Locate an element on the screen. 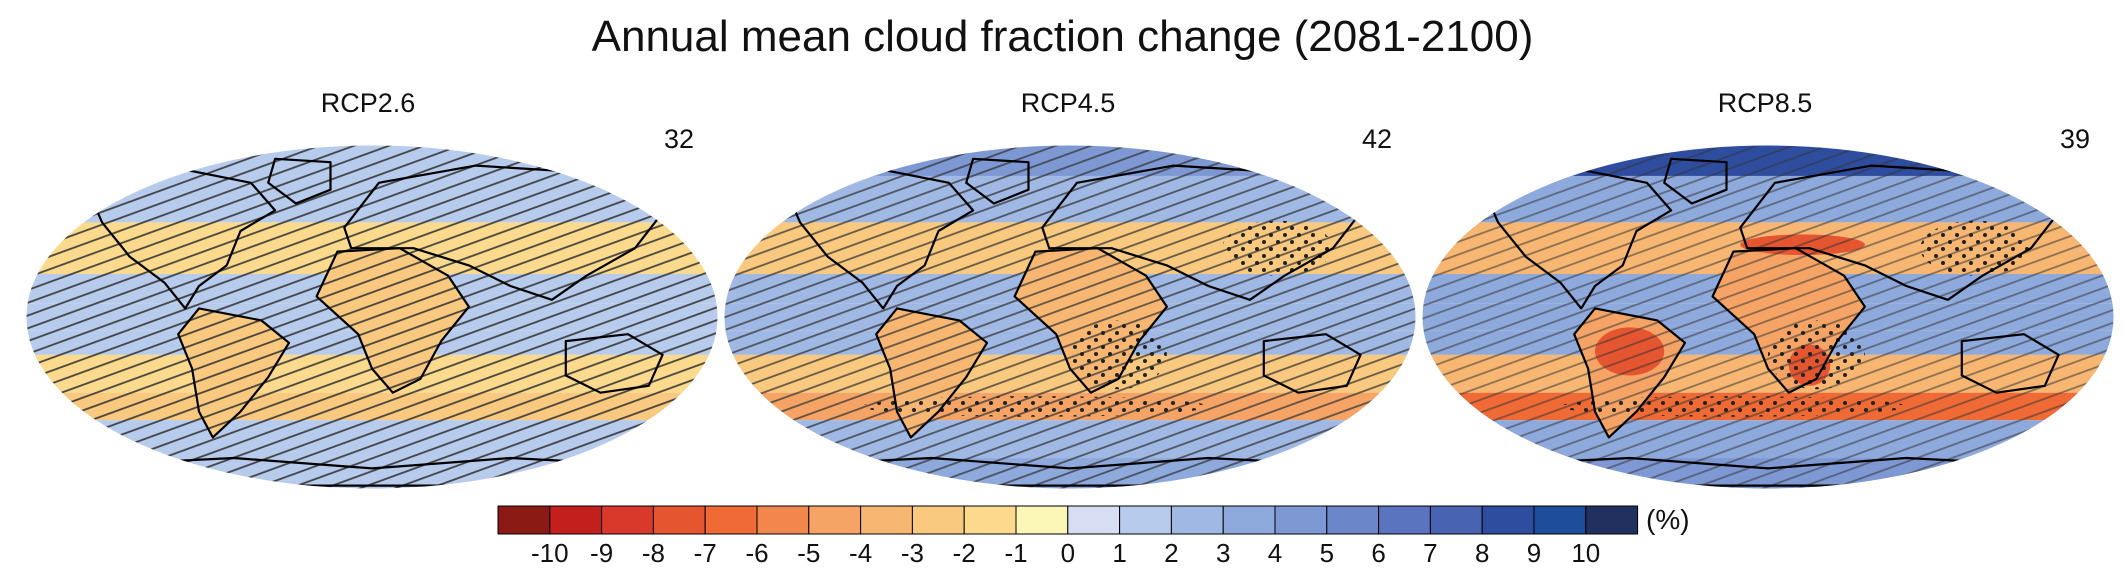  colorbar-unit: (%) is located at coordinates (1668, 519).